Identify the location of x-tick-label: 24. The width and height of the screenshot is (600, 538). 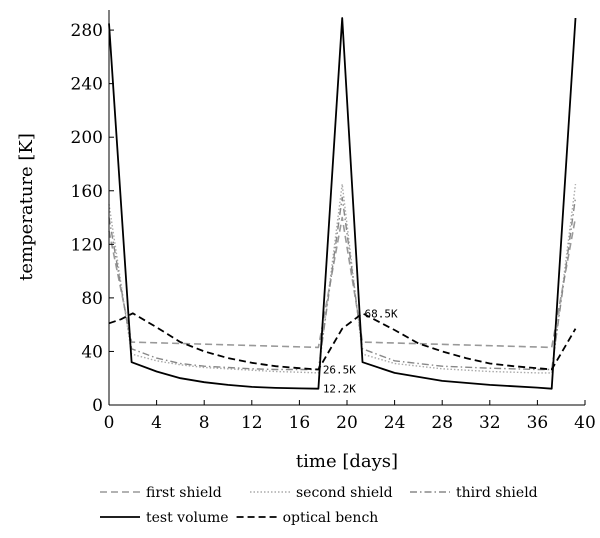
(395, 423).